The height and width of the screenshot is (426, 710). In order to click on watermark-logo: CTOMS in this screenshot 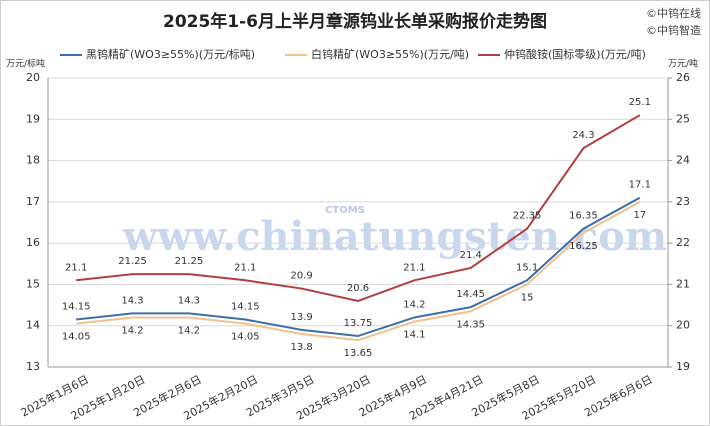, I will do `click(345, 210)`.